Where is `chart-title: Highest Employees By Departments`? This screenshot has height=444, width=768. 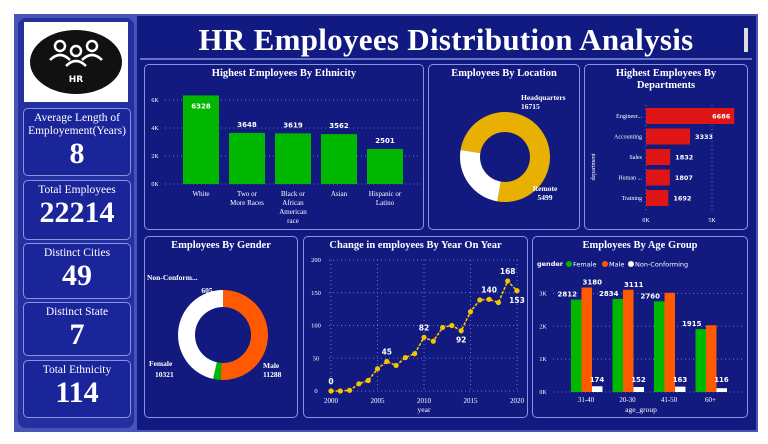
chart-title: Highest Employees By Departments is located at coordinates (666, 79).